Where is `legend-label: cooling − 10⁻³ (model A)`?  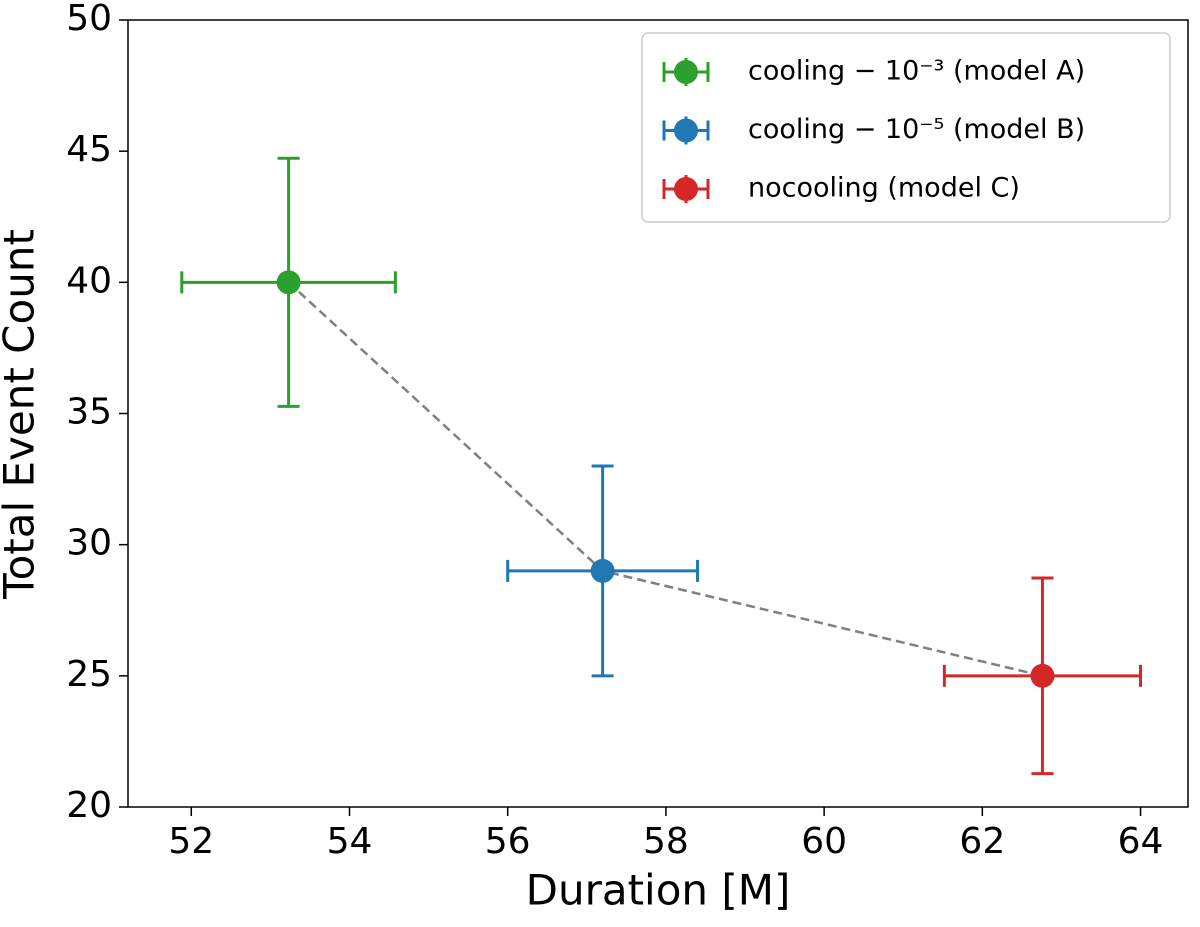 legend-label: cooling − 10⁻³ (model A) is located at coordinates (916, 71).